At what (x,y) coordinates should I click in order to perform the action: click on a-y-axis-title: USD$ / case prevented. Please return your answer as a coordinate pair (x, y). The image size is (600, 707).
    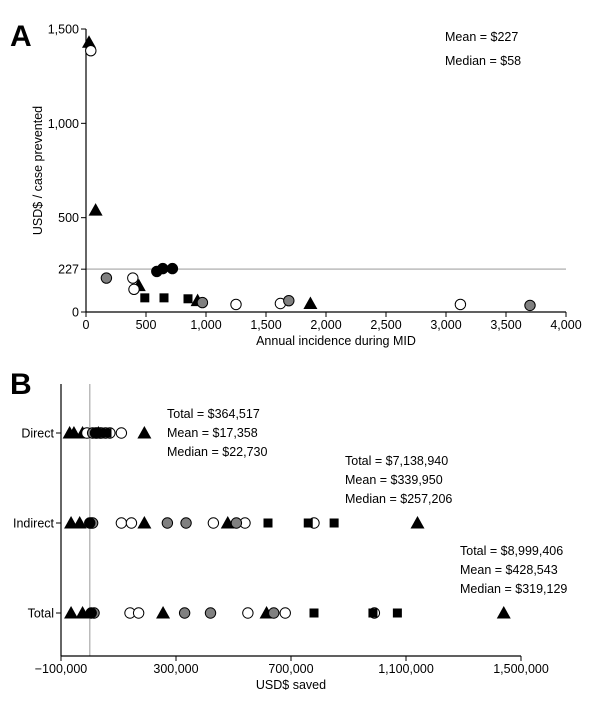
    Looking at the image, I should click on (38, 170).